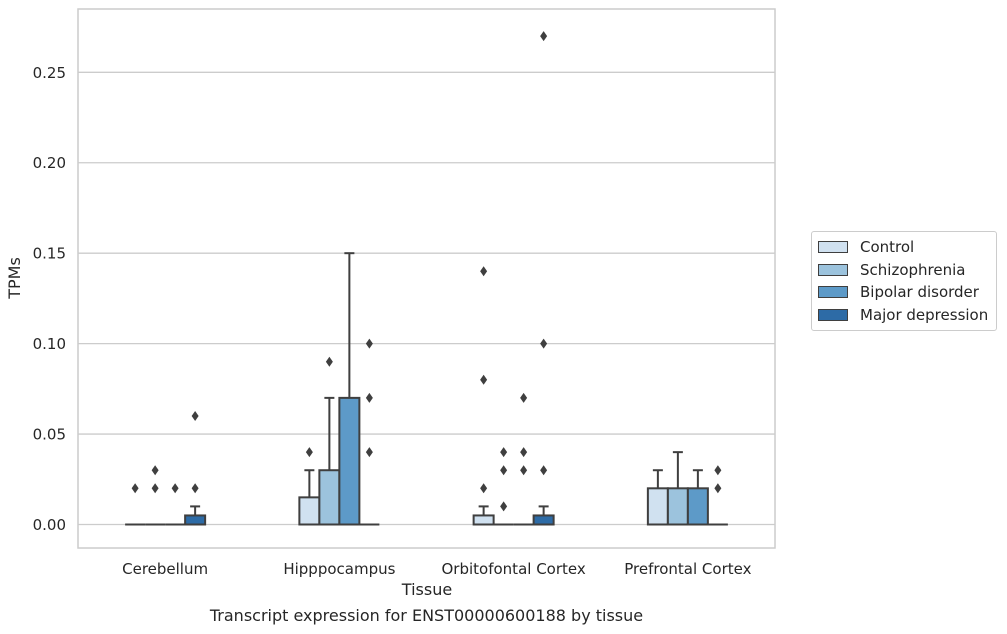 This screenshot has height=634, width=1007. What do you see at coordinates (426, 589) in the screenshot?
I see `x-axis-label: Tissue` at bounding box center [426, 589].